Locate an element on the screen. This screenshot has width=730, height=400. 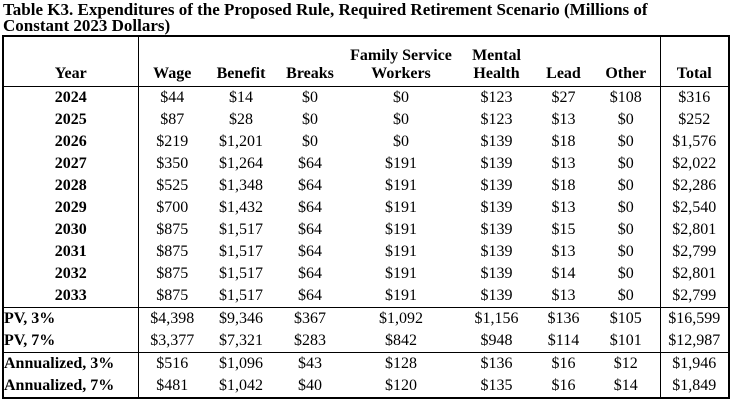
value-cell: $1,201 is located at coordinates (241, 141).